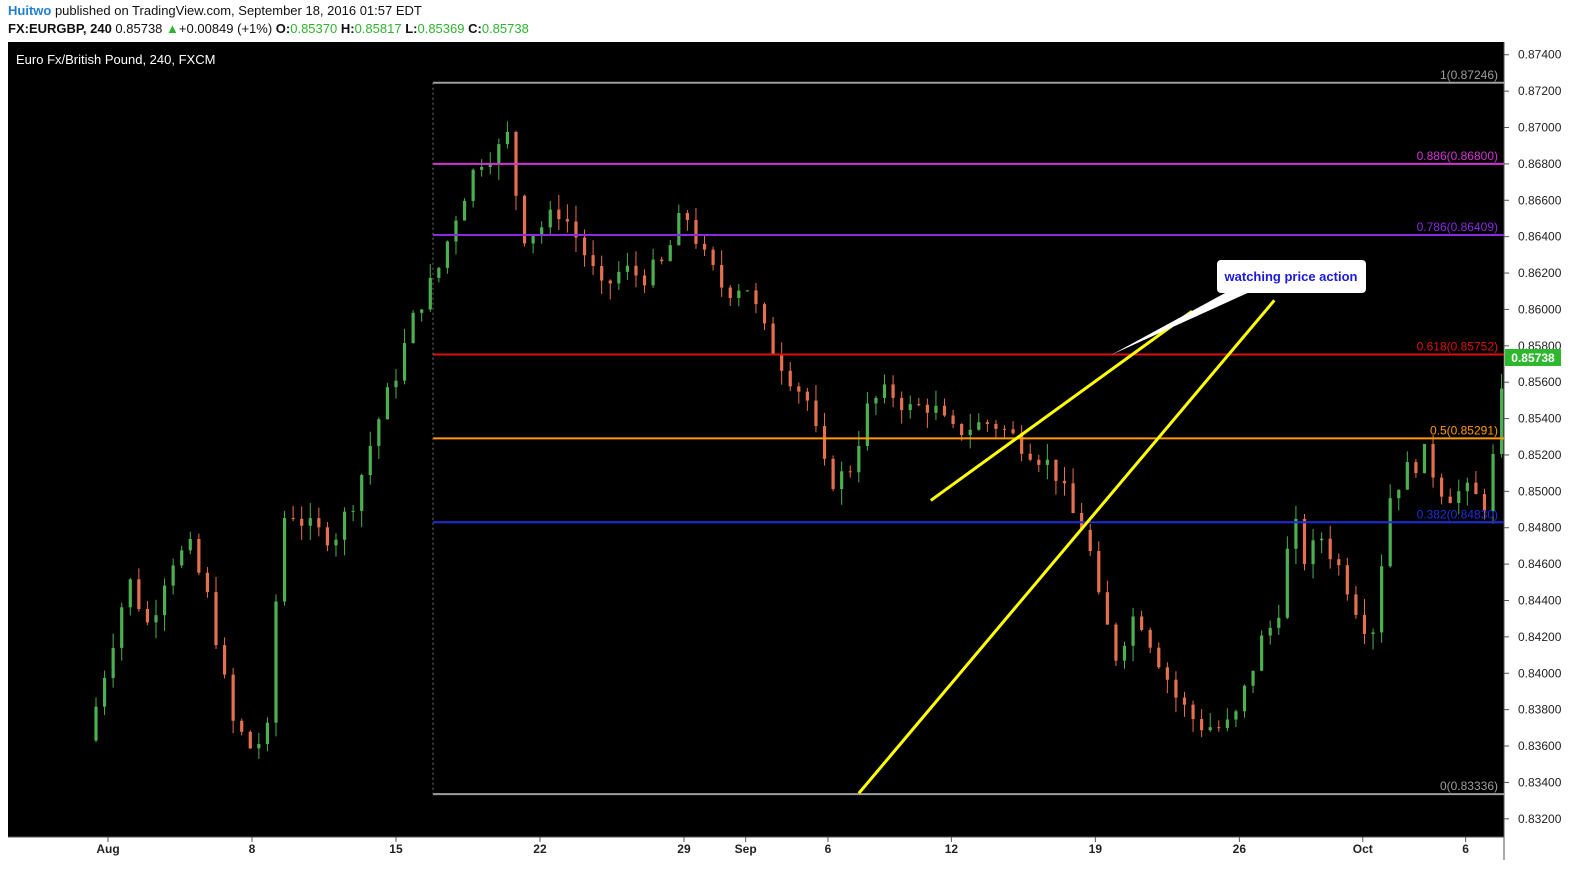 This screenshot has width=1584, height=872. Describe the element at coordinates (225, 28) in the screenshot. I see `change-value: +0.00849 (+1%)` at that location.